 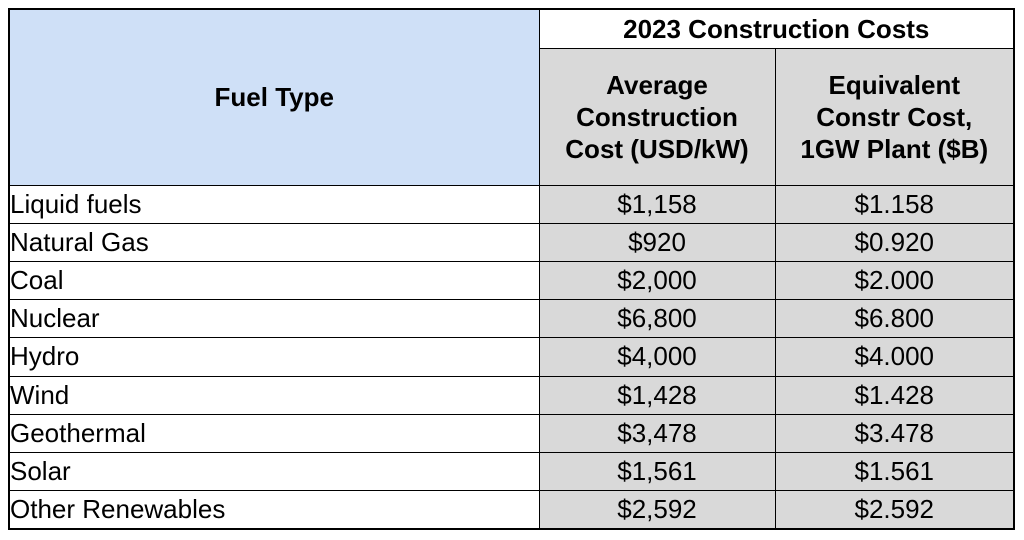 I want to click on table-row: Nuclear $6,800 $6.800, so click(x=511, y=319).